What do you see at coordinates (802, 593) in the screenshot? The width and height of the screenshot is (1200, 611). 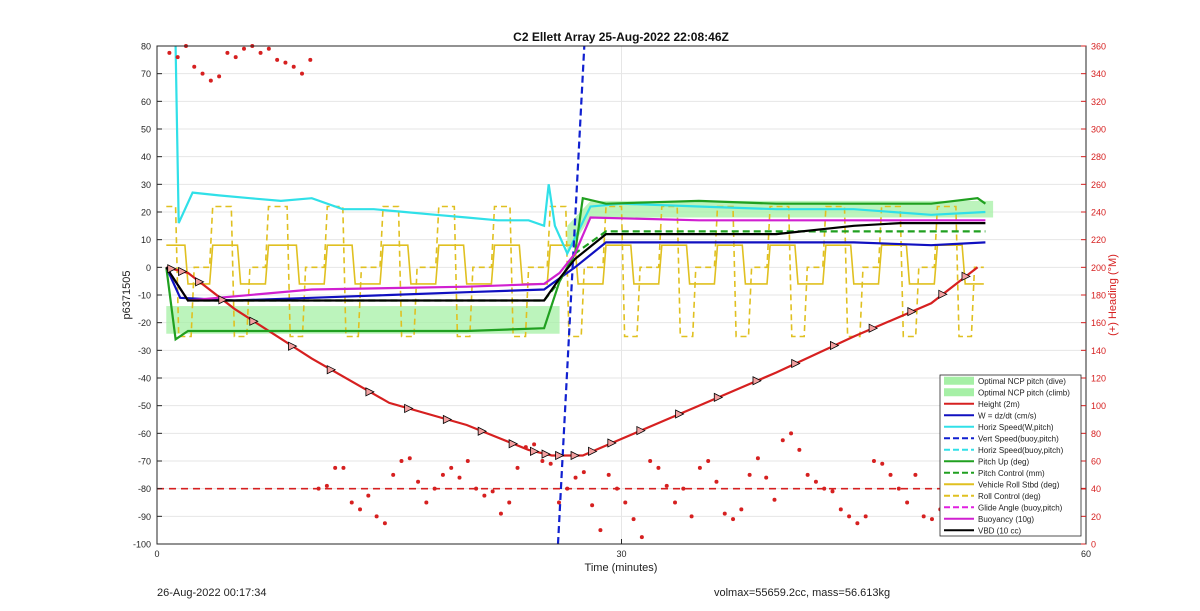 I see `footer-summary: volmax=55659.2cc, mass=56.613kg` at bounding box center [802, 593].